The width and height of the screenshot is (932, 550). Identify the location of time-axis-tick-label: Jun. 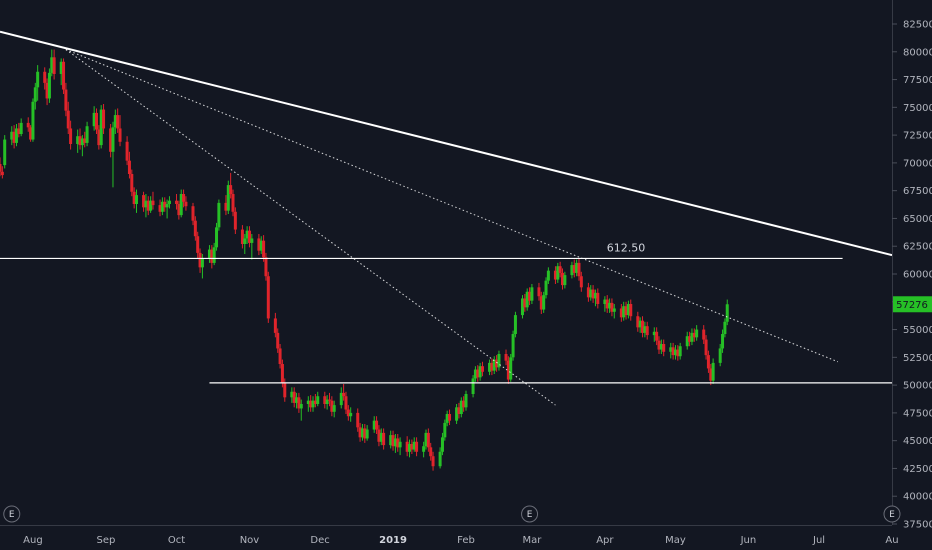
(748, 540).